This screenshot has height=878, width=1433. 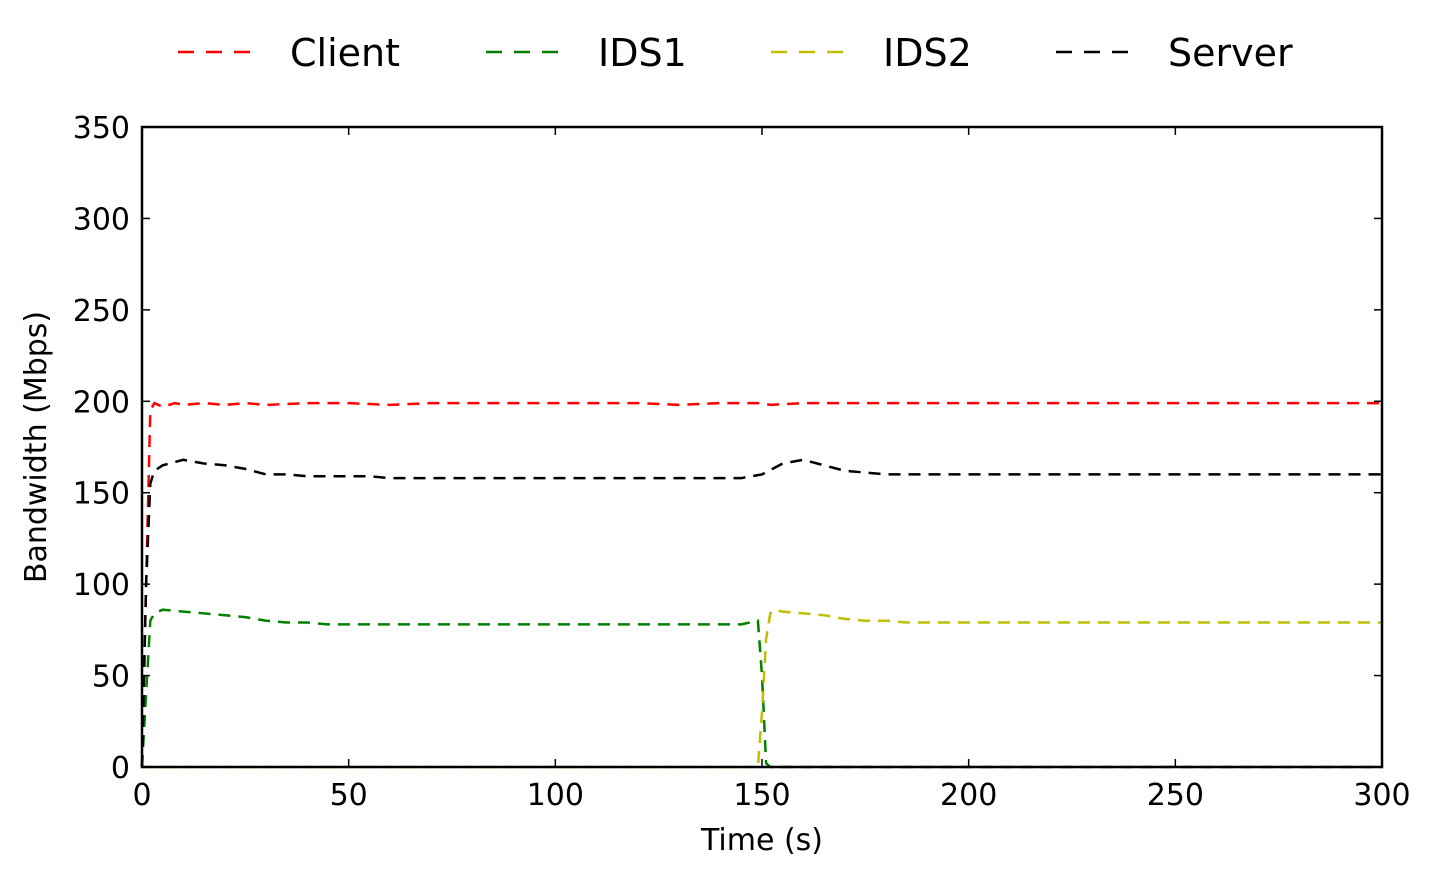 I want to click on x-axis-title: Time (s), so click(x=761, y=840).